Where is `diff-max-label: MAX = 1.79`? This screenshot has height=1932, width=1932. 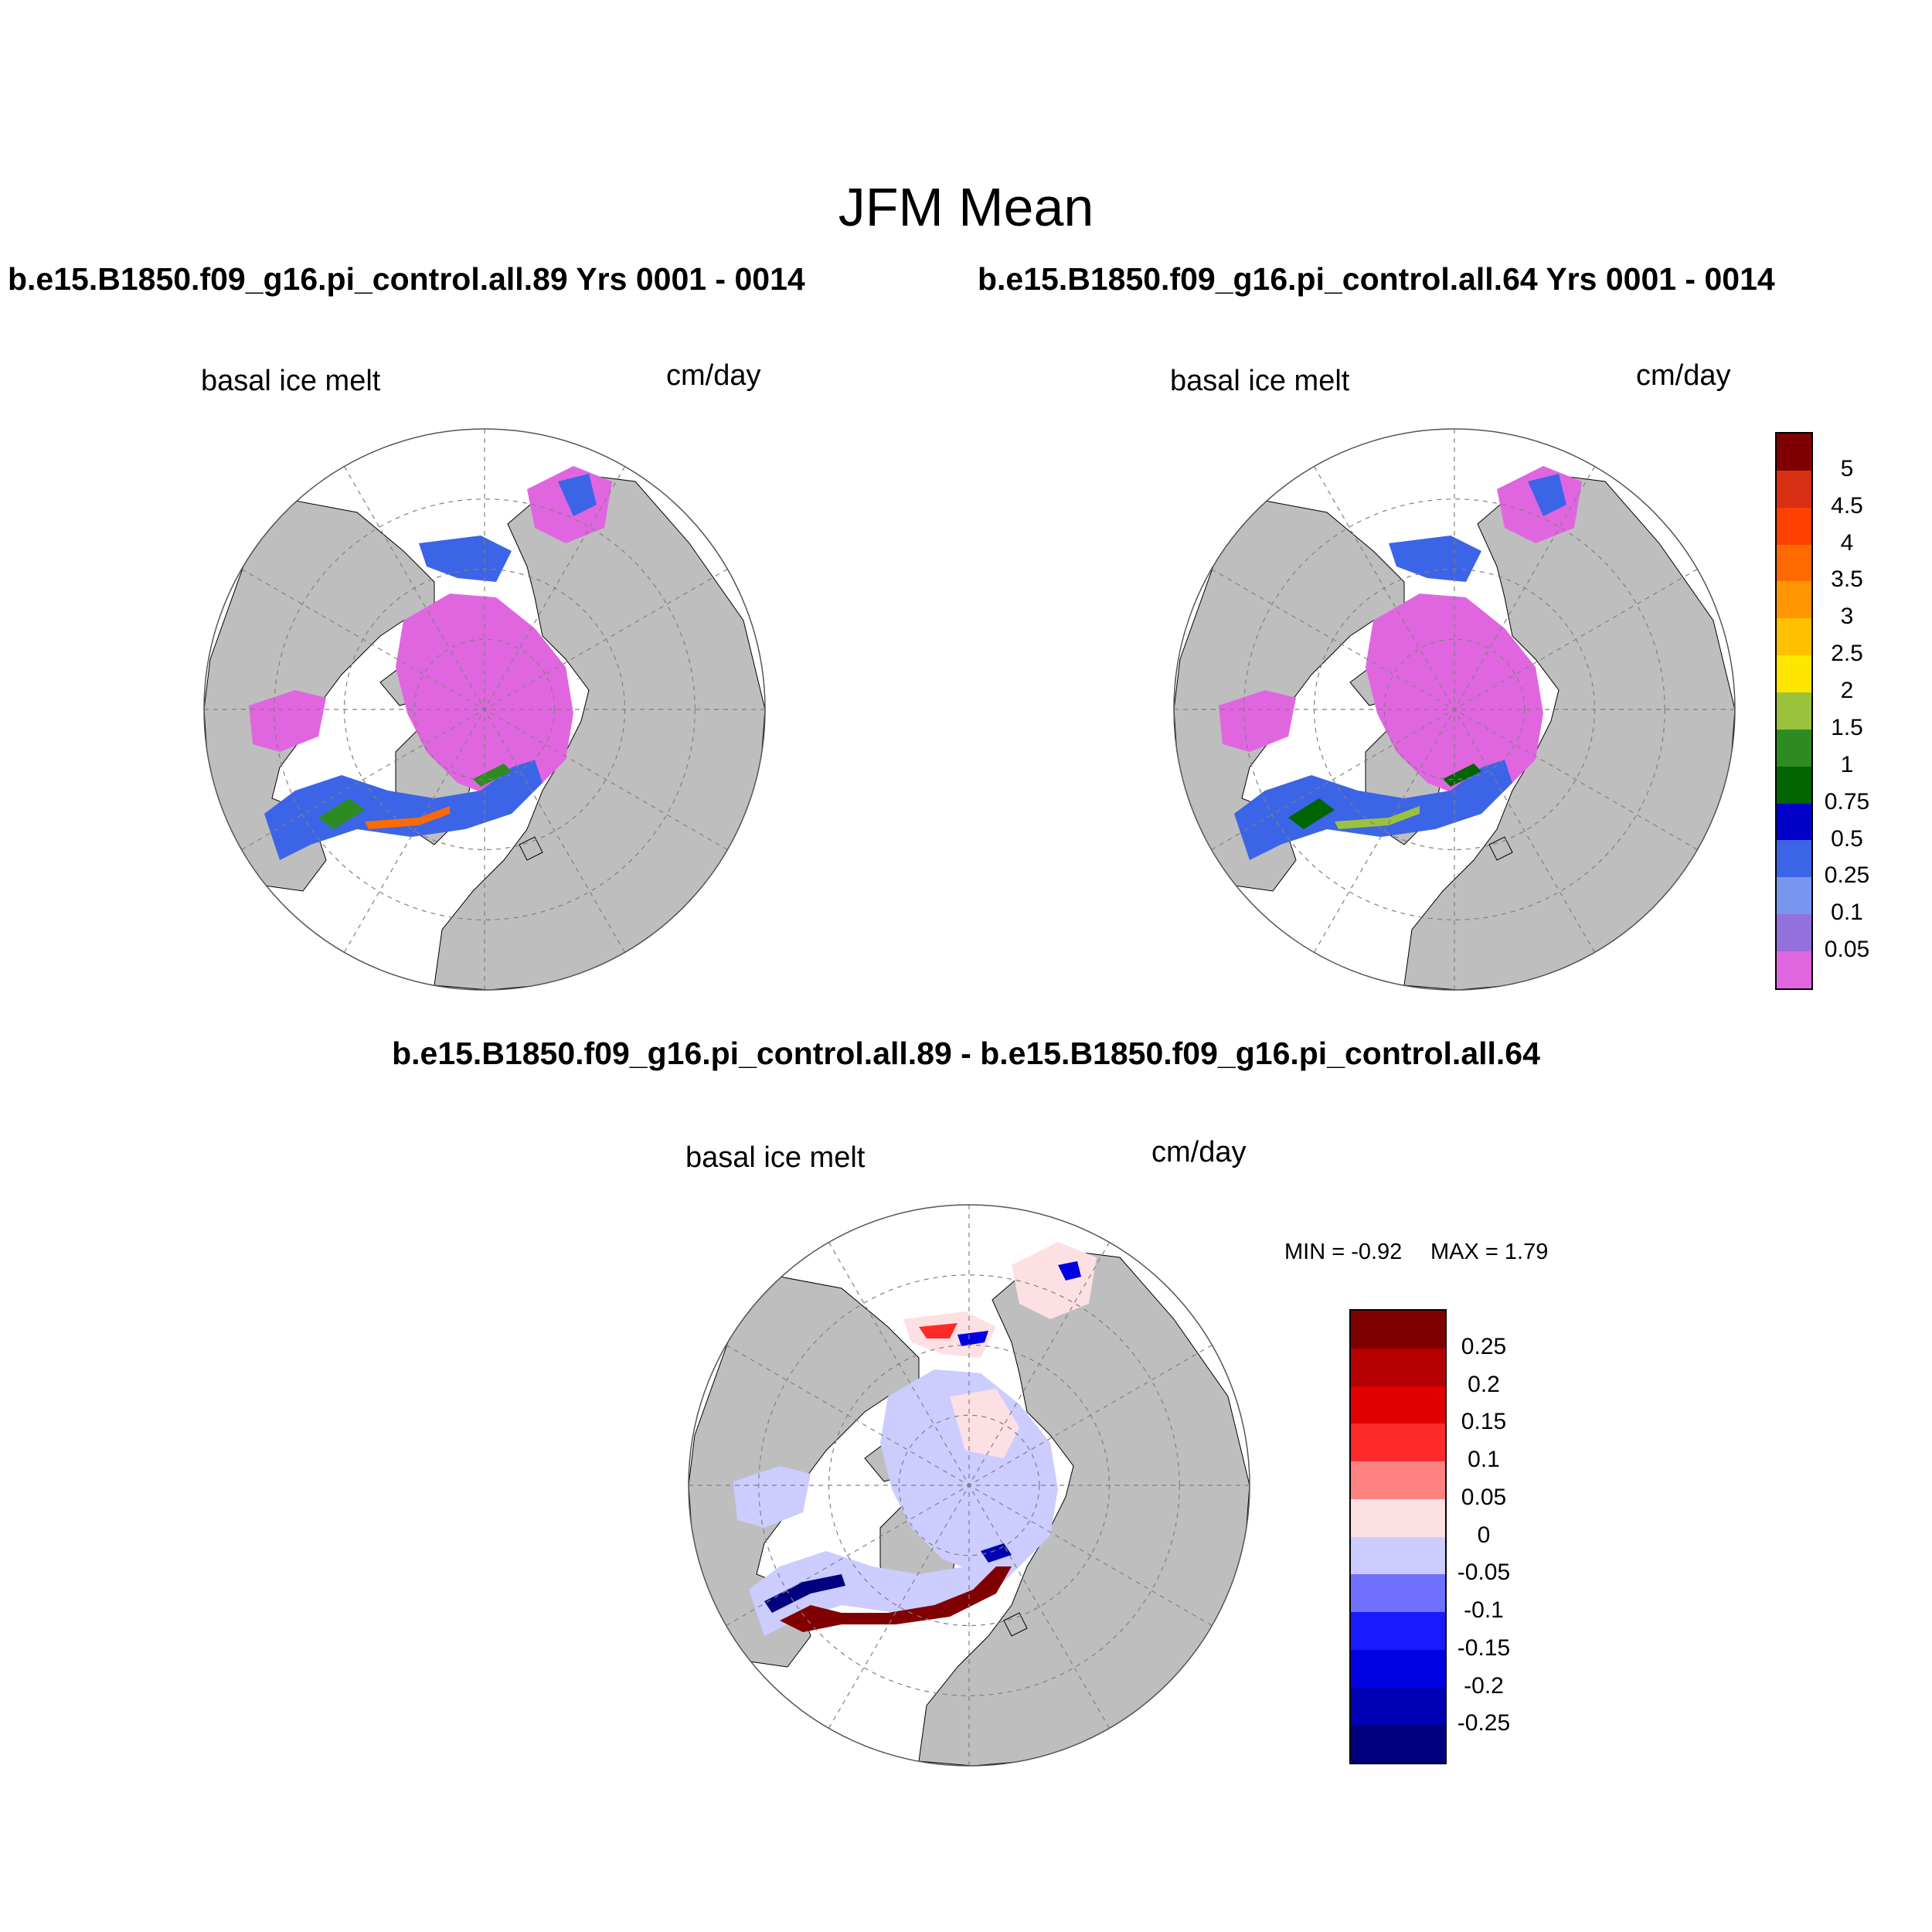
diff-max-label: MAX = 1.79 is located at coordinates (1490, 1252).